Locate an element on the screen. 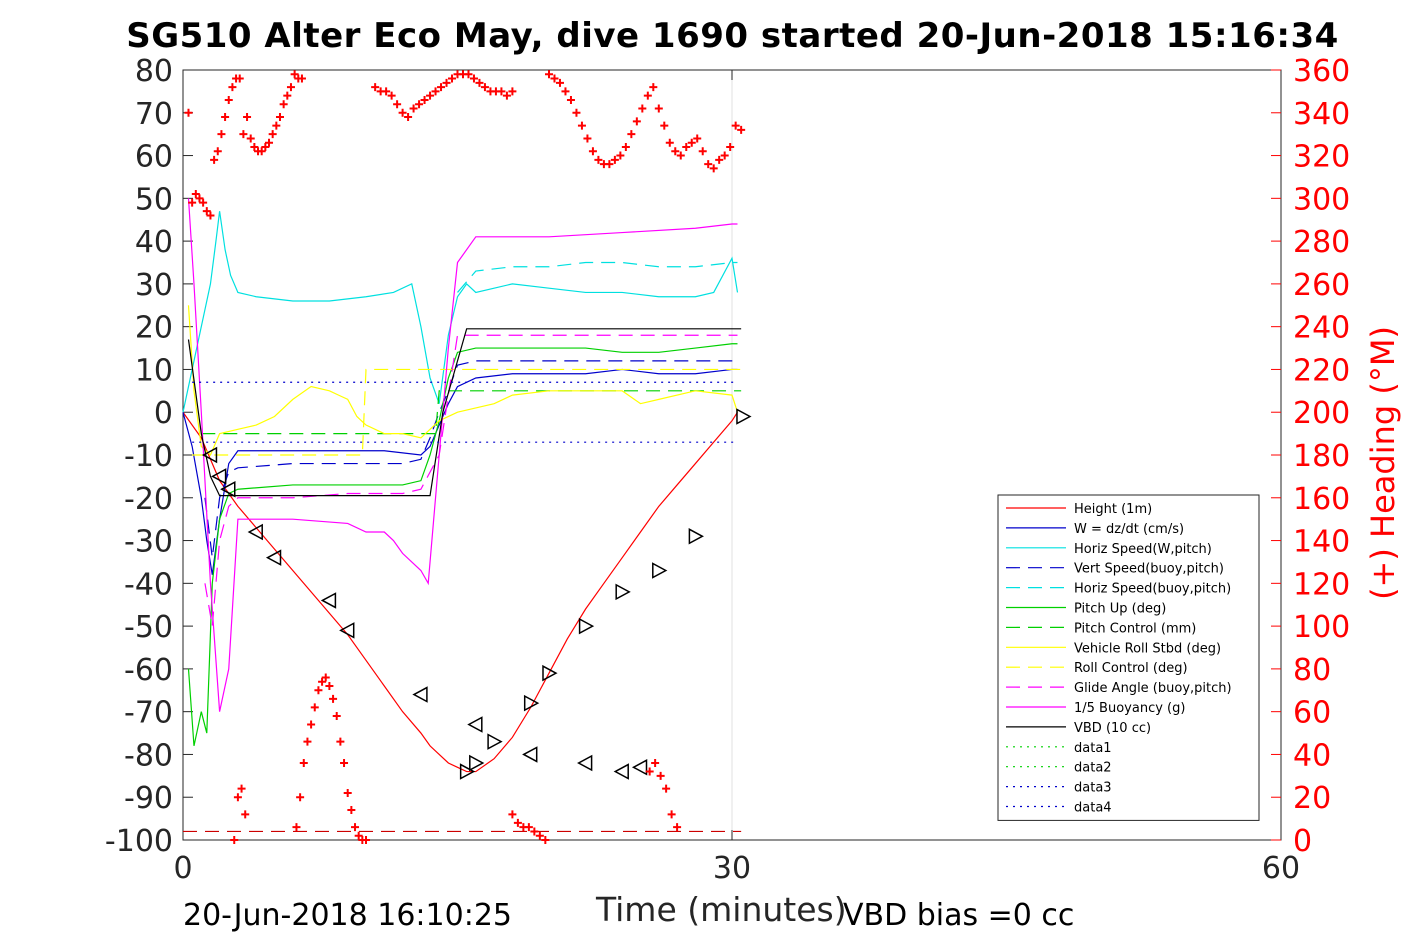  y-tick-label: -80 is located at coordinates (148, 755).